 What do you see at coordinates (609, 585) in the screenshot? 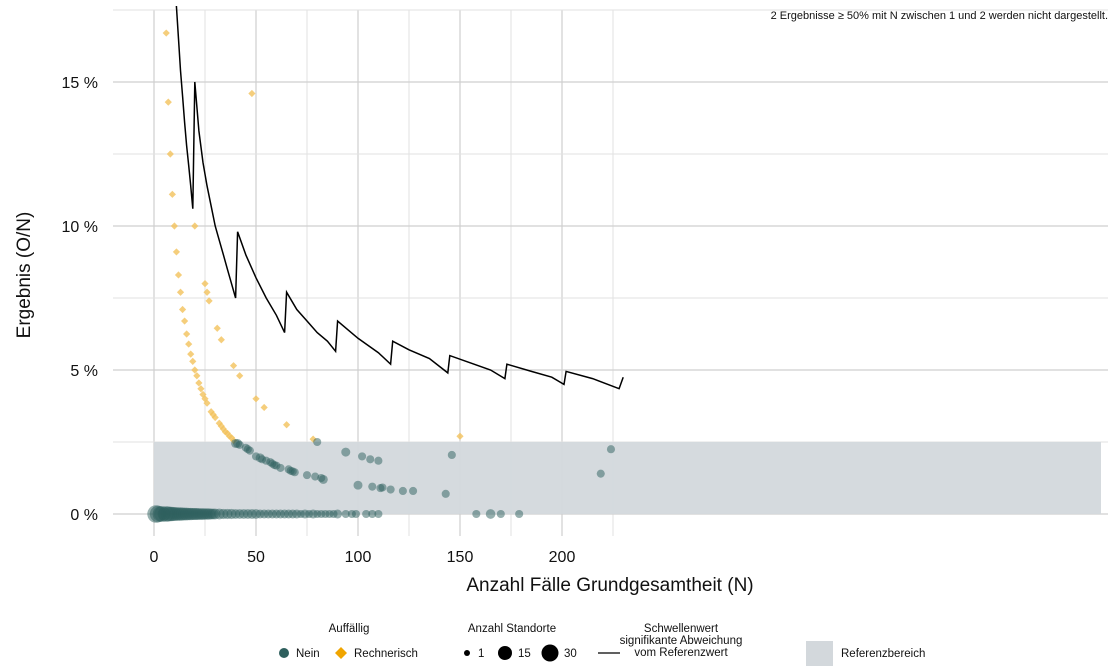
I see `x-axis-title: Anzahl Fälle Grundgesamtheit (N)` at bounding box center [609, 585].